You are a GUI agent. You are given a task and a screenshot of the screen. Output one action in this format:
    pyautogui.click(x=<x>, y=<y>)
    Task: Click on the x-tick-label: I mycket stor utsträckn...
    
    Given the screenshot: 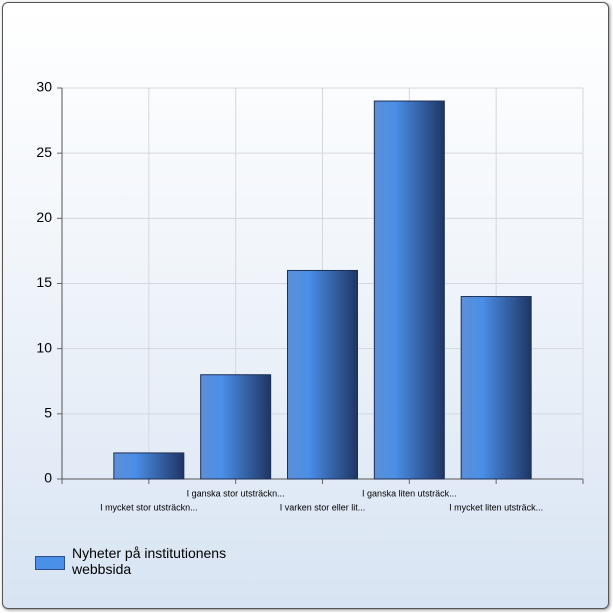 What is the action you would take?
    pyautogui.click(x=149, y=507)
    